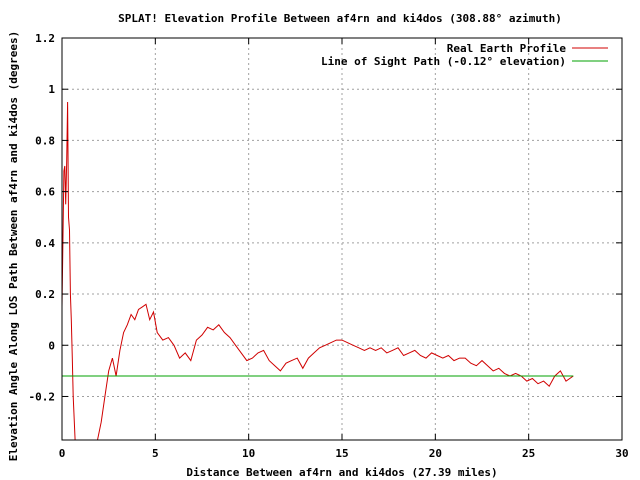  Describe the element at coordinates (248, 453) in the screenshot. I see `x-tick-label: 10` at that location.